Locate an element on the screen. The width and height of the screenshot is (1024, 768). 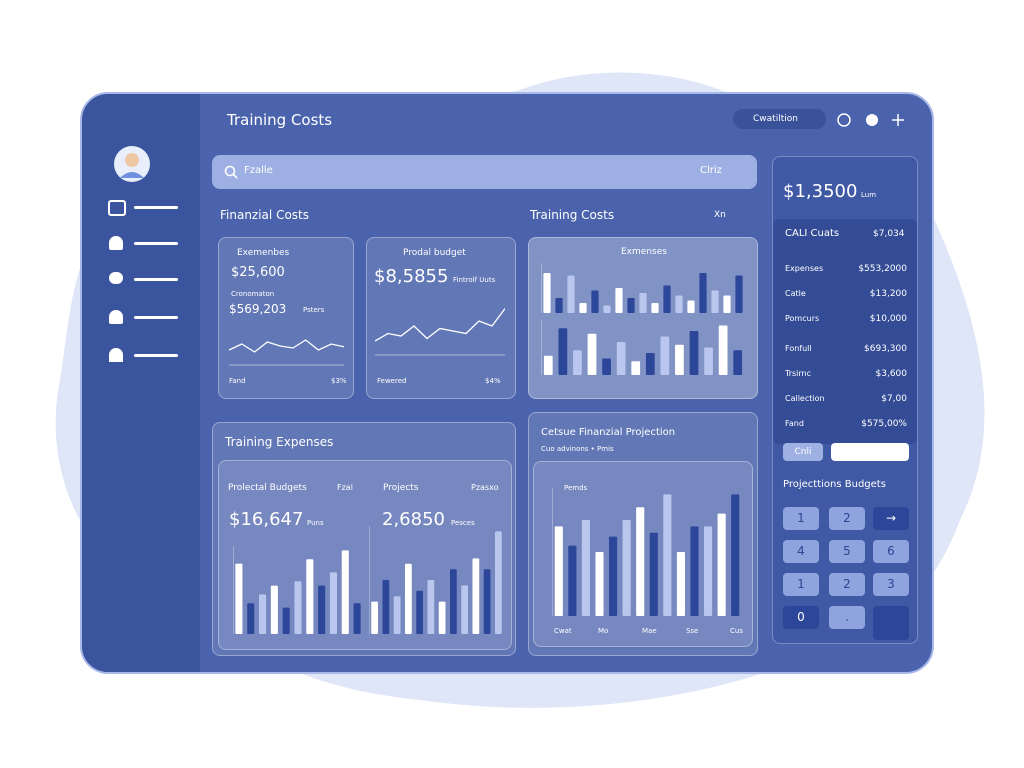
key: 3 is located at coordinates (891, 584).